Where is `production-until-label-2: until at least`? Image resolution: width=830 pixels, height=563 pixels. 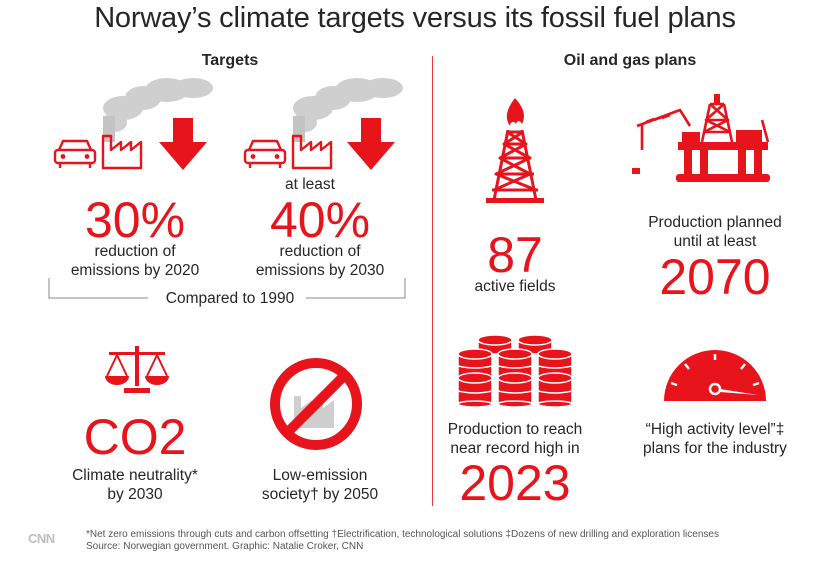
production-until-label-2: until at least is located at coordinates (715, 241).